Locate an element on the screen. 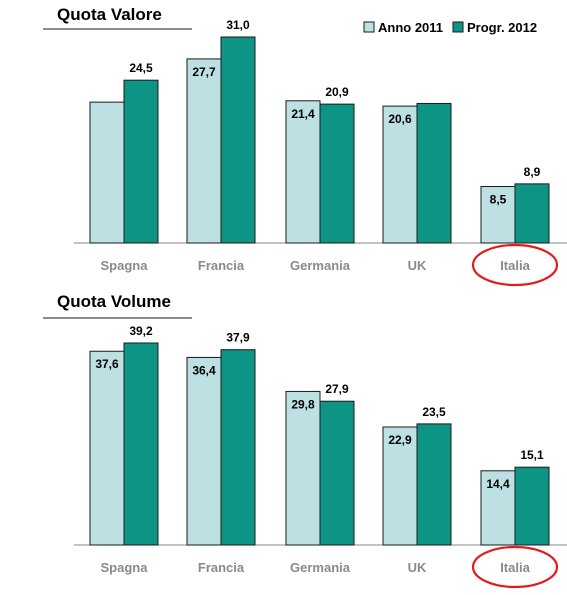  legend: Anno 2011 Progr. 2012 is located at coordinates (450, 27).